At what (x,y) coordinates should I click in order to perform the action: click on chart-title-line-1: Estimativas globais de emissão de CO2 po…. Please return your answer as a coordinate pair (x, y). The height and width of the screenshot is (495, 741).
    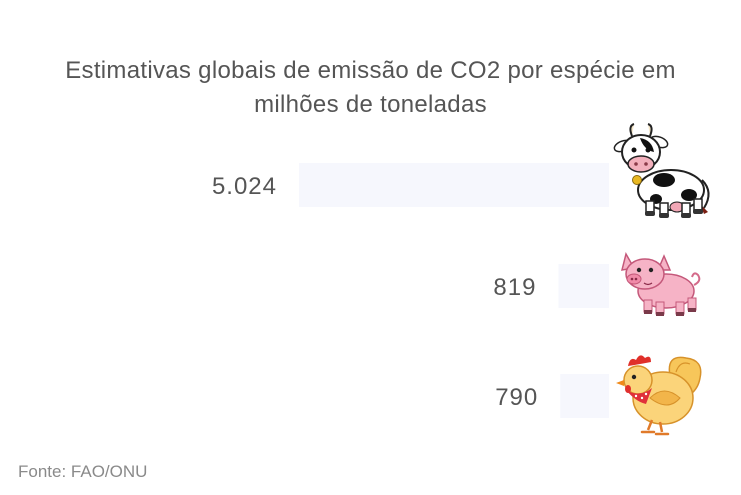
    Looking at the image, I should click on (370, 70).